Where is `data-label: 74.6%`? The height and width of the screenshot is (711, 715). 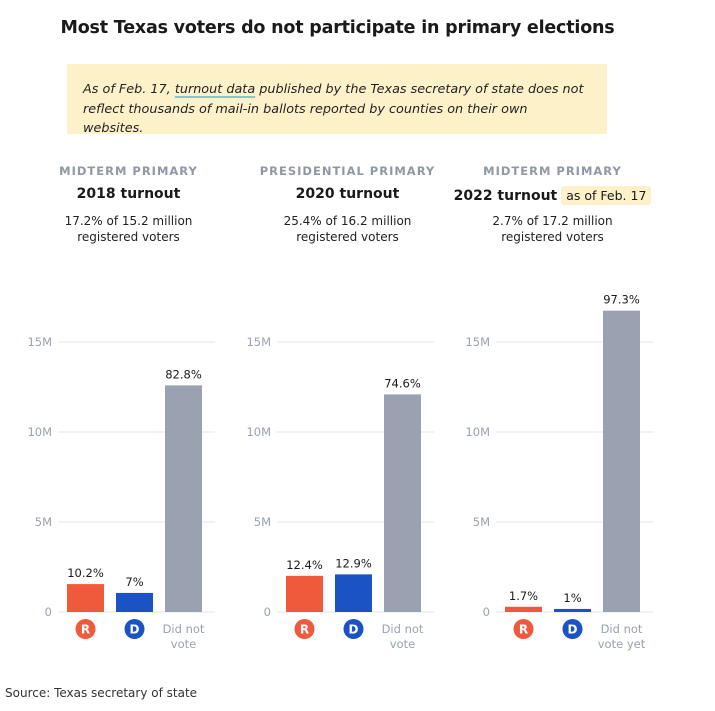
data-label: 74.6% is located at coordinates (402, 383).